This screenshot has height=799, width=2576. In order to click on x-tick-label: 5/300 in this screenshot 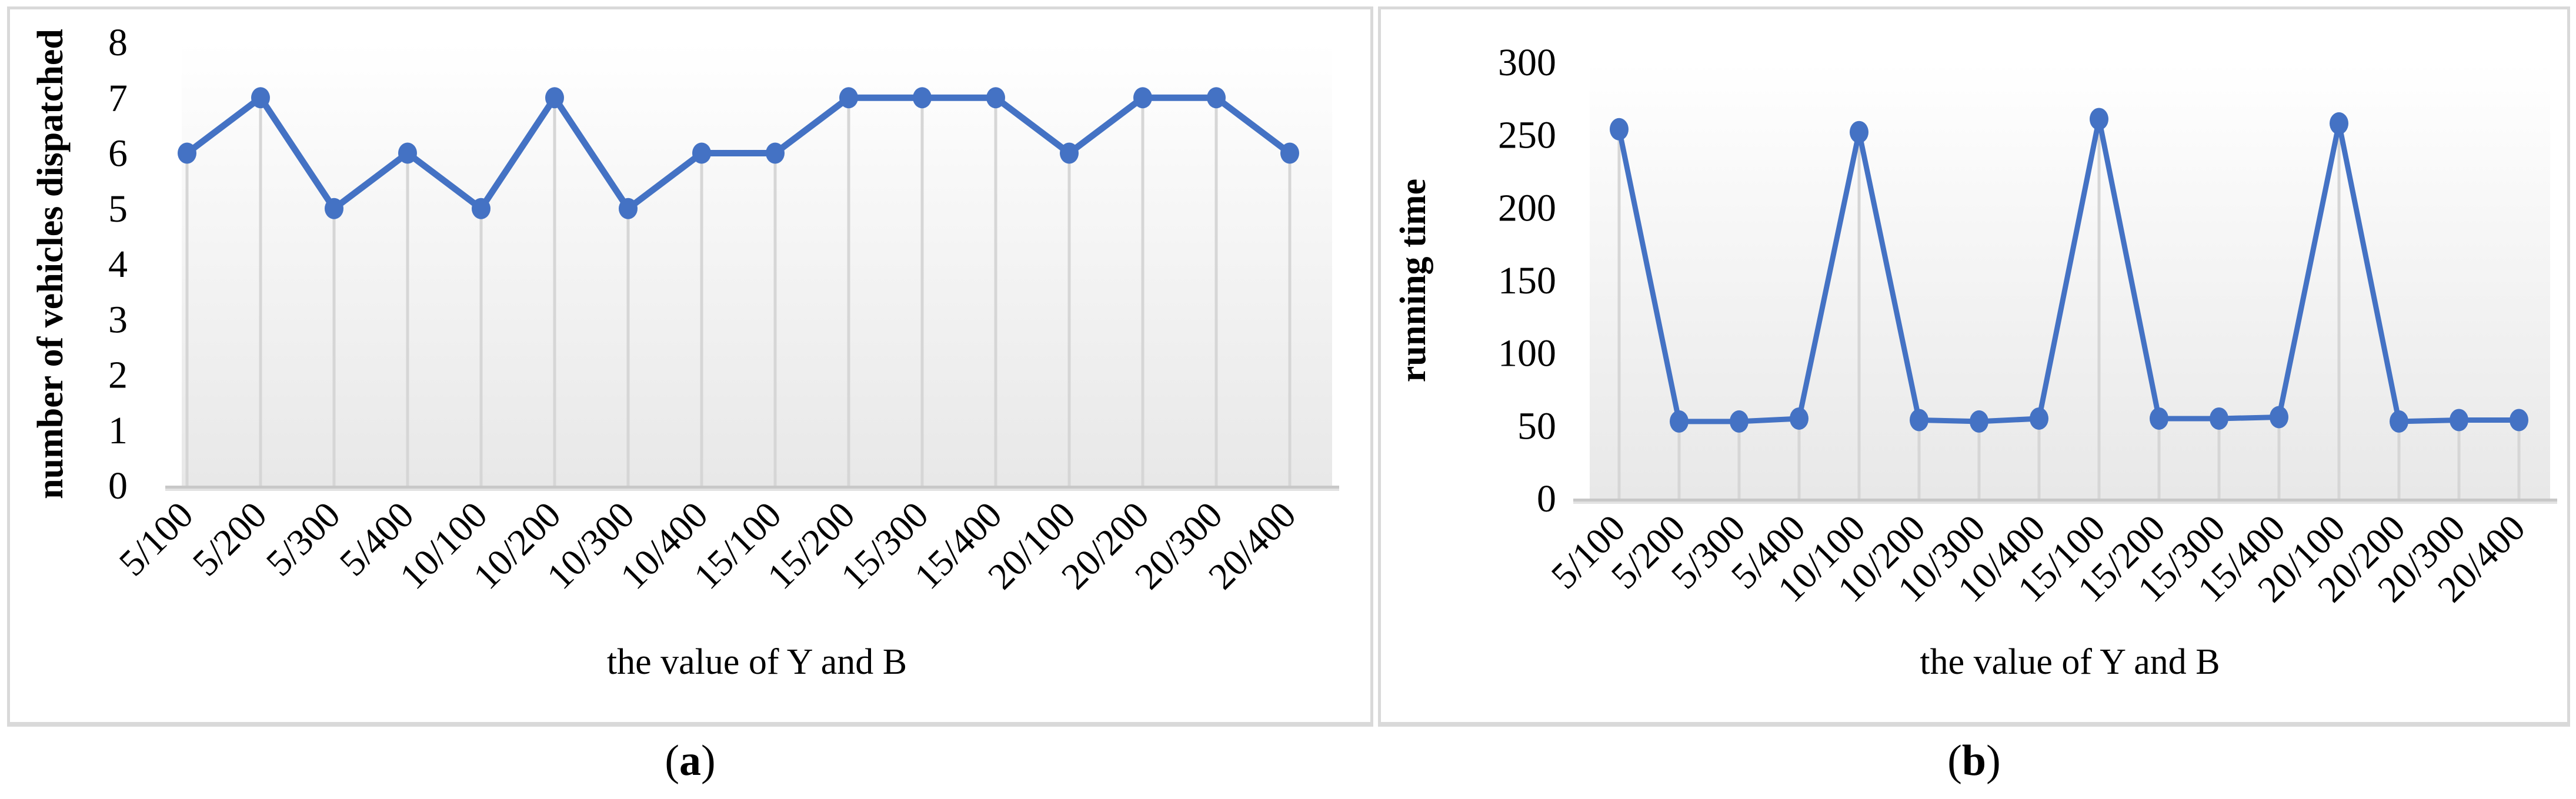, I will do `click(303, 539)`.